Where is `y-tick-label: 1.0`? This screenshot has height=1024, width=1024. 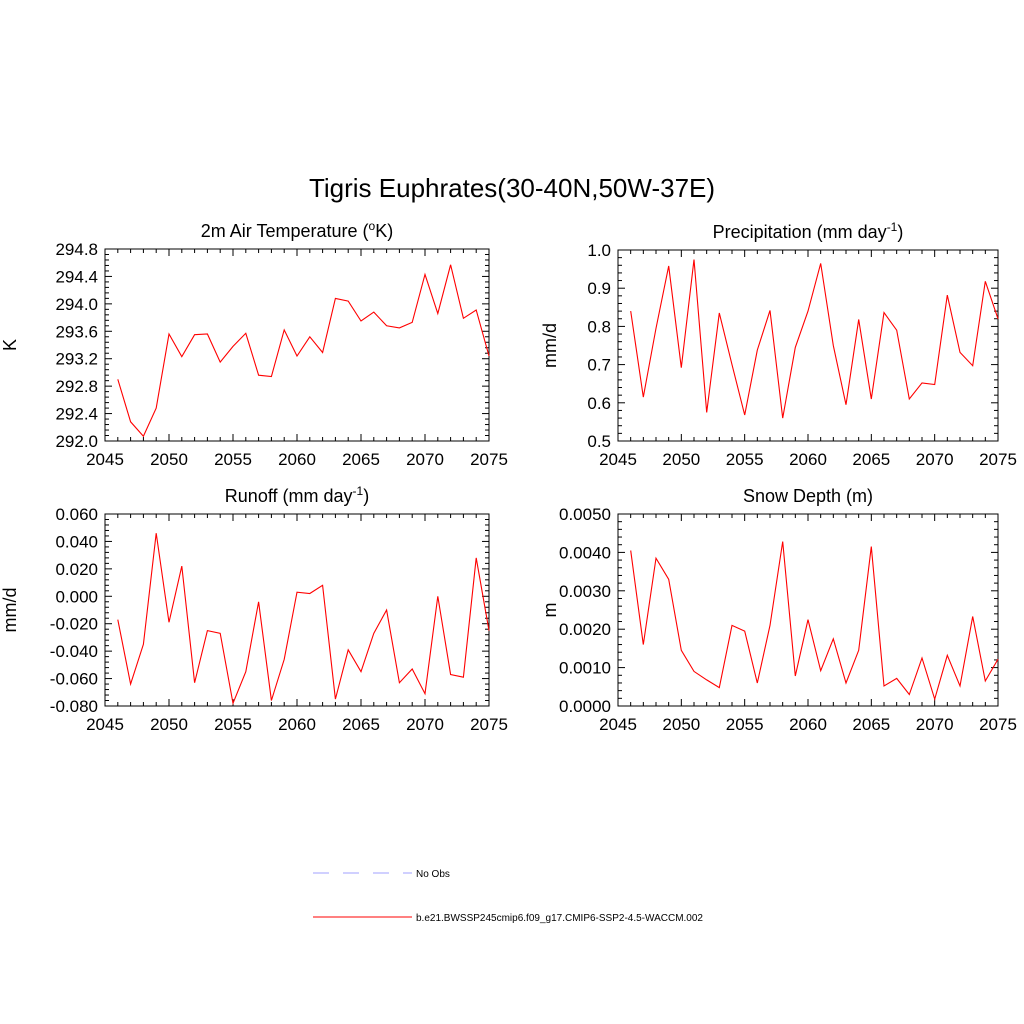 y-tick-label: 1.0 is located at coordinates (599, 250).